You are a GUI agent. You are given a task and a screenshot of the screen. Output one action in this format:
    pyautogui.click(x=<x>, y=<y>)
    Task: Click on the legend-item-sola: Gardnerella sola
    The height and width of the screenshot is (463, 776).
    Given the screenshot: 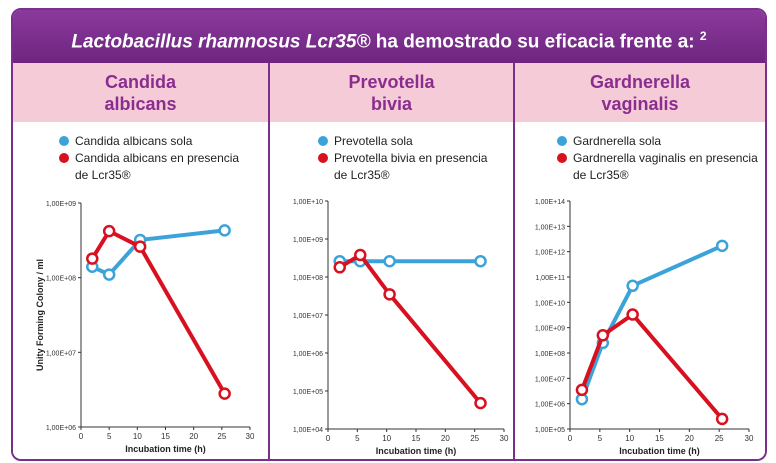 What is the action you would take?
    pyautogui.click(x=658, y=141)
    